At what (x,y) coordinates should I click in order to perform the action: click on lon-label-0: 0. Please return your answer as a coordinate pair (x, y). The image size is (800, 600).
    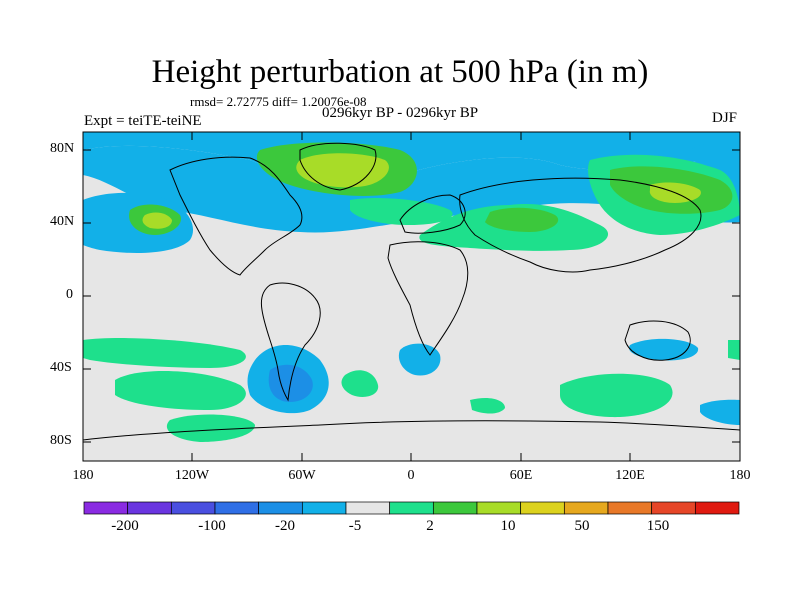
    Looking at the image, I should click on (411, 475).